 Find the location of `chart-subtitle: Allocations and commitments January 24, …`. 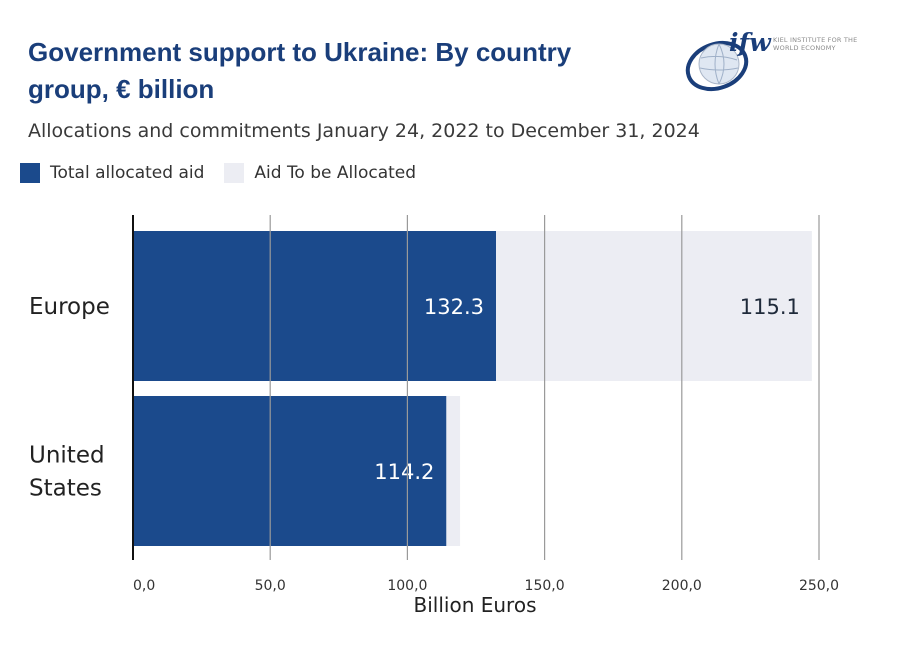

chart-subtitle: Allocations and commitments January 24, … is located at coordinates (364, 131).